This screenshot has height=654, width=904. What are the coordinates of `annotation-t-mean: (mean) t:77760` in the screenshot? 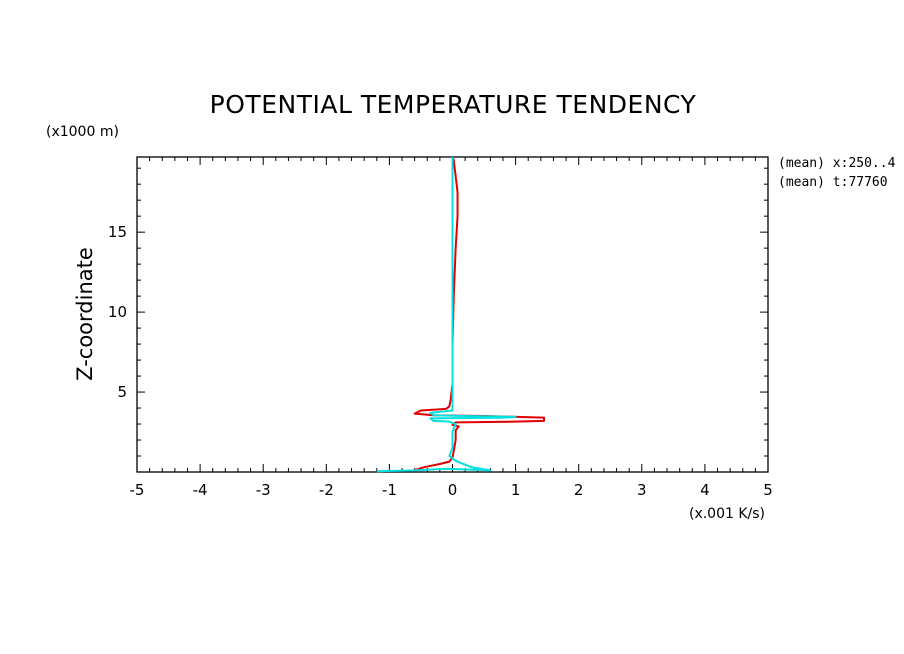 It's located at (833, 182).